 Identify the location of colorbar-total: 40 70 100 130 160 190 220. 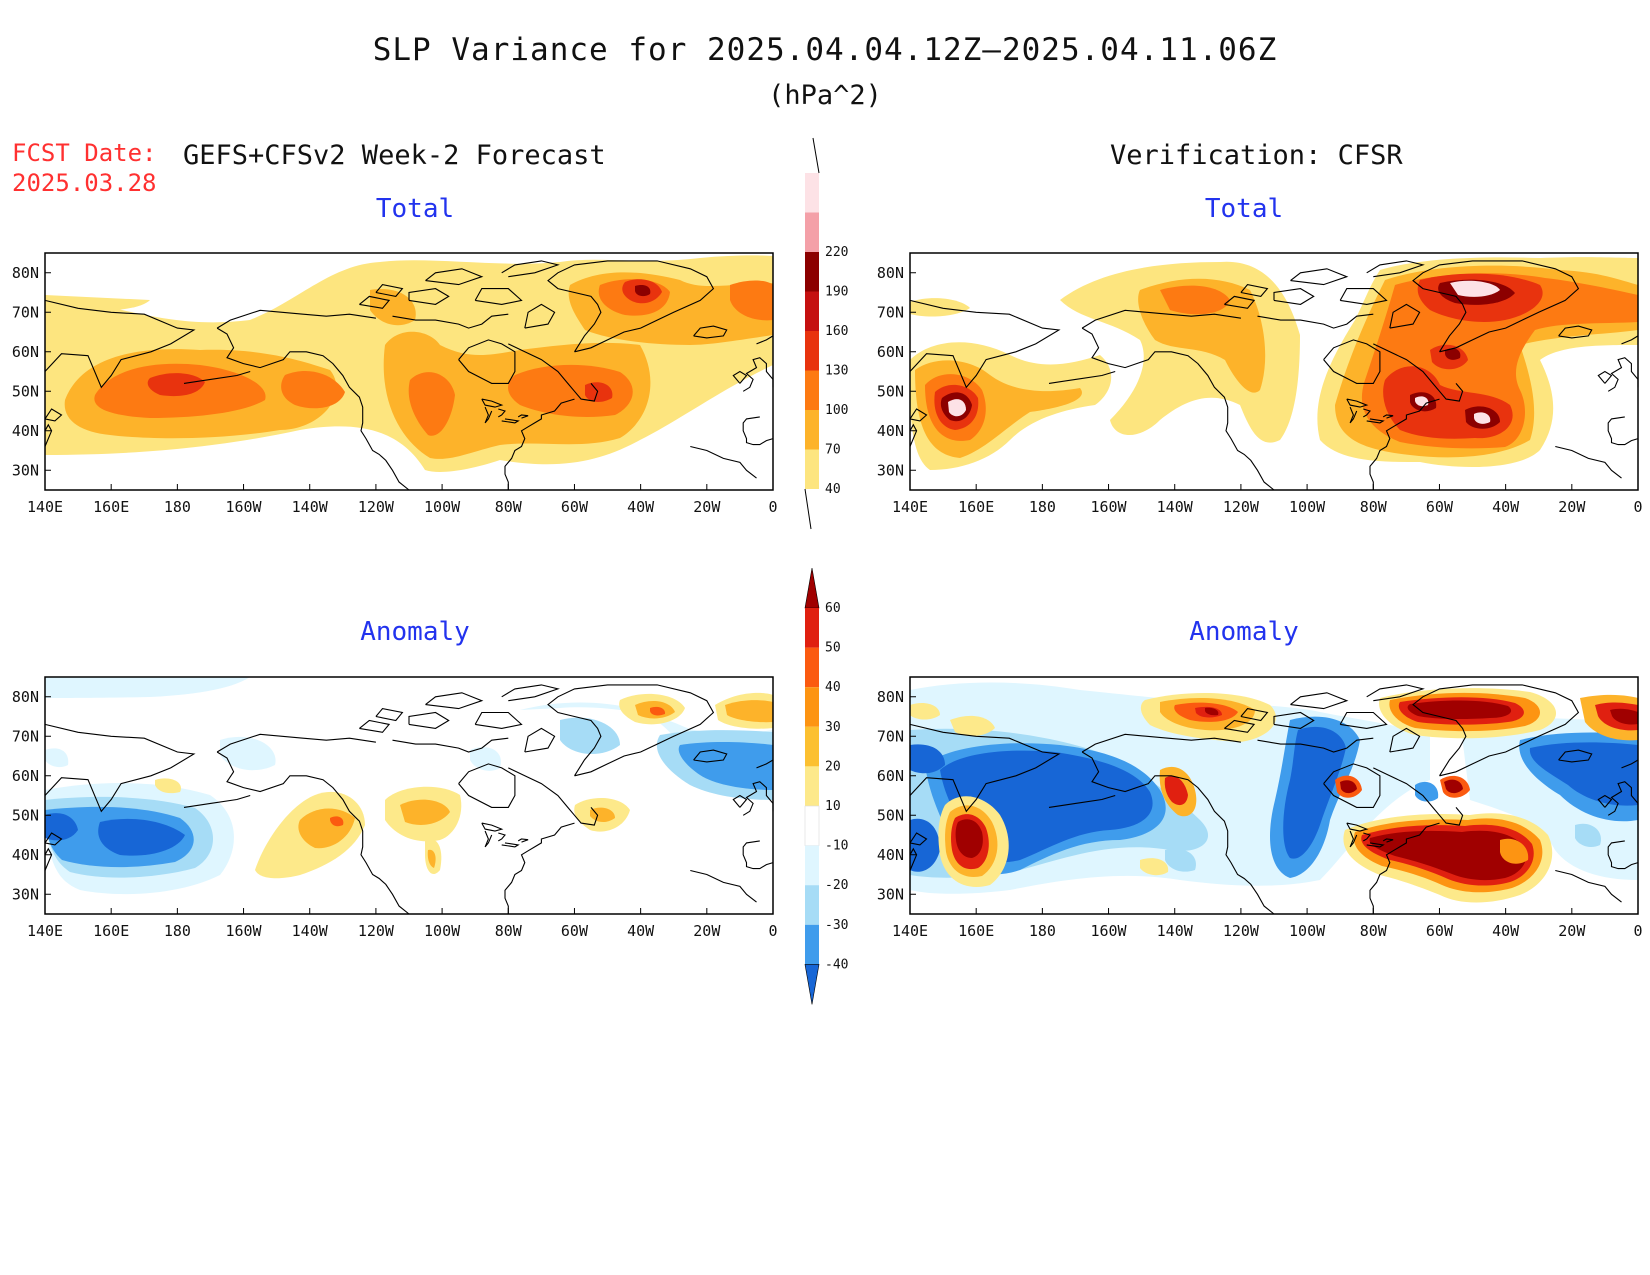
(826, 333).